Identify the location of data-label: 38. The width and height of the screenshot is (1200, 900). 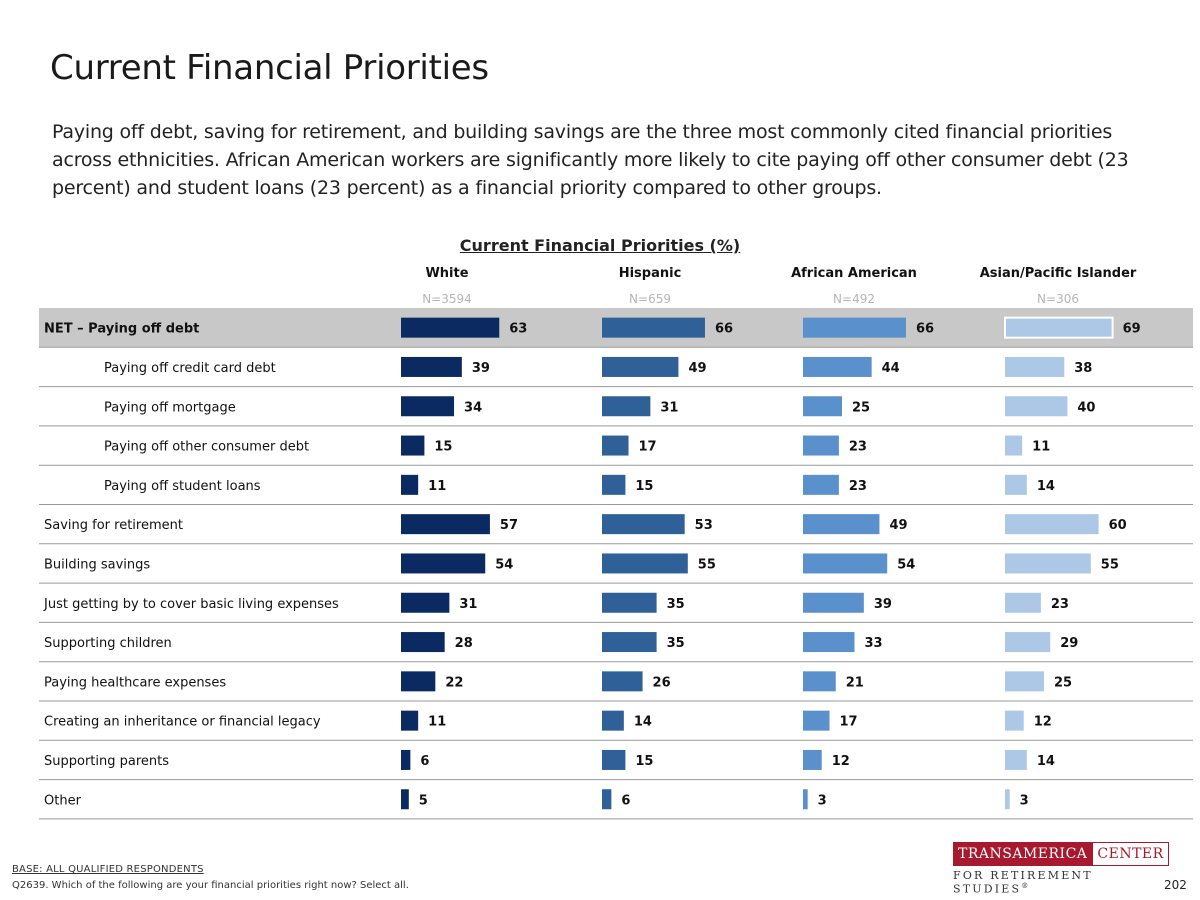
(1083, 368).